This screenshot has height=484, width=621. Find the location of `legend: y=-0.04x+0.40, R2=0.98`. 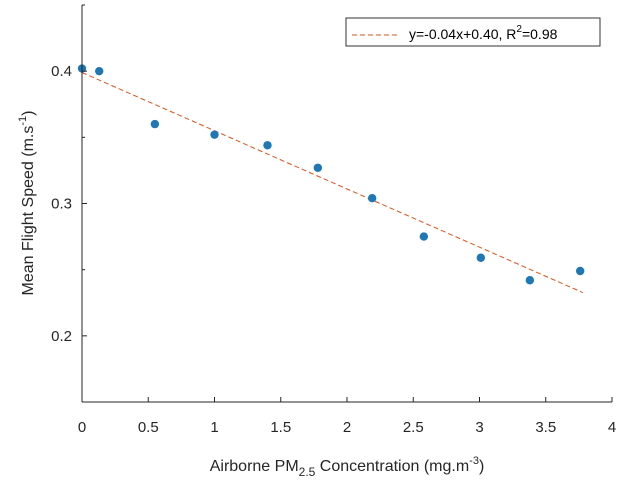

legend: y=-0.04x+0.40, R2=0.98 is located at coordinates (473, 32).